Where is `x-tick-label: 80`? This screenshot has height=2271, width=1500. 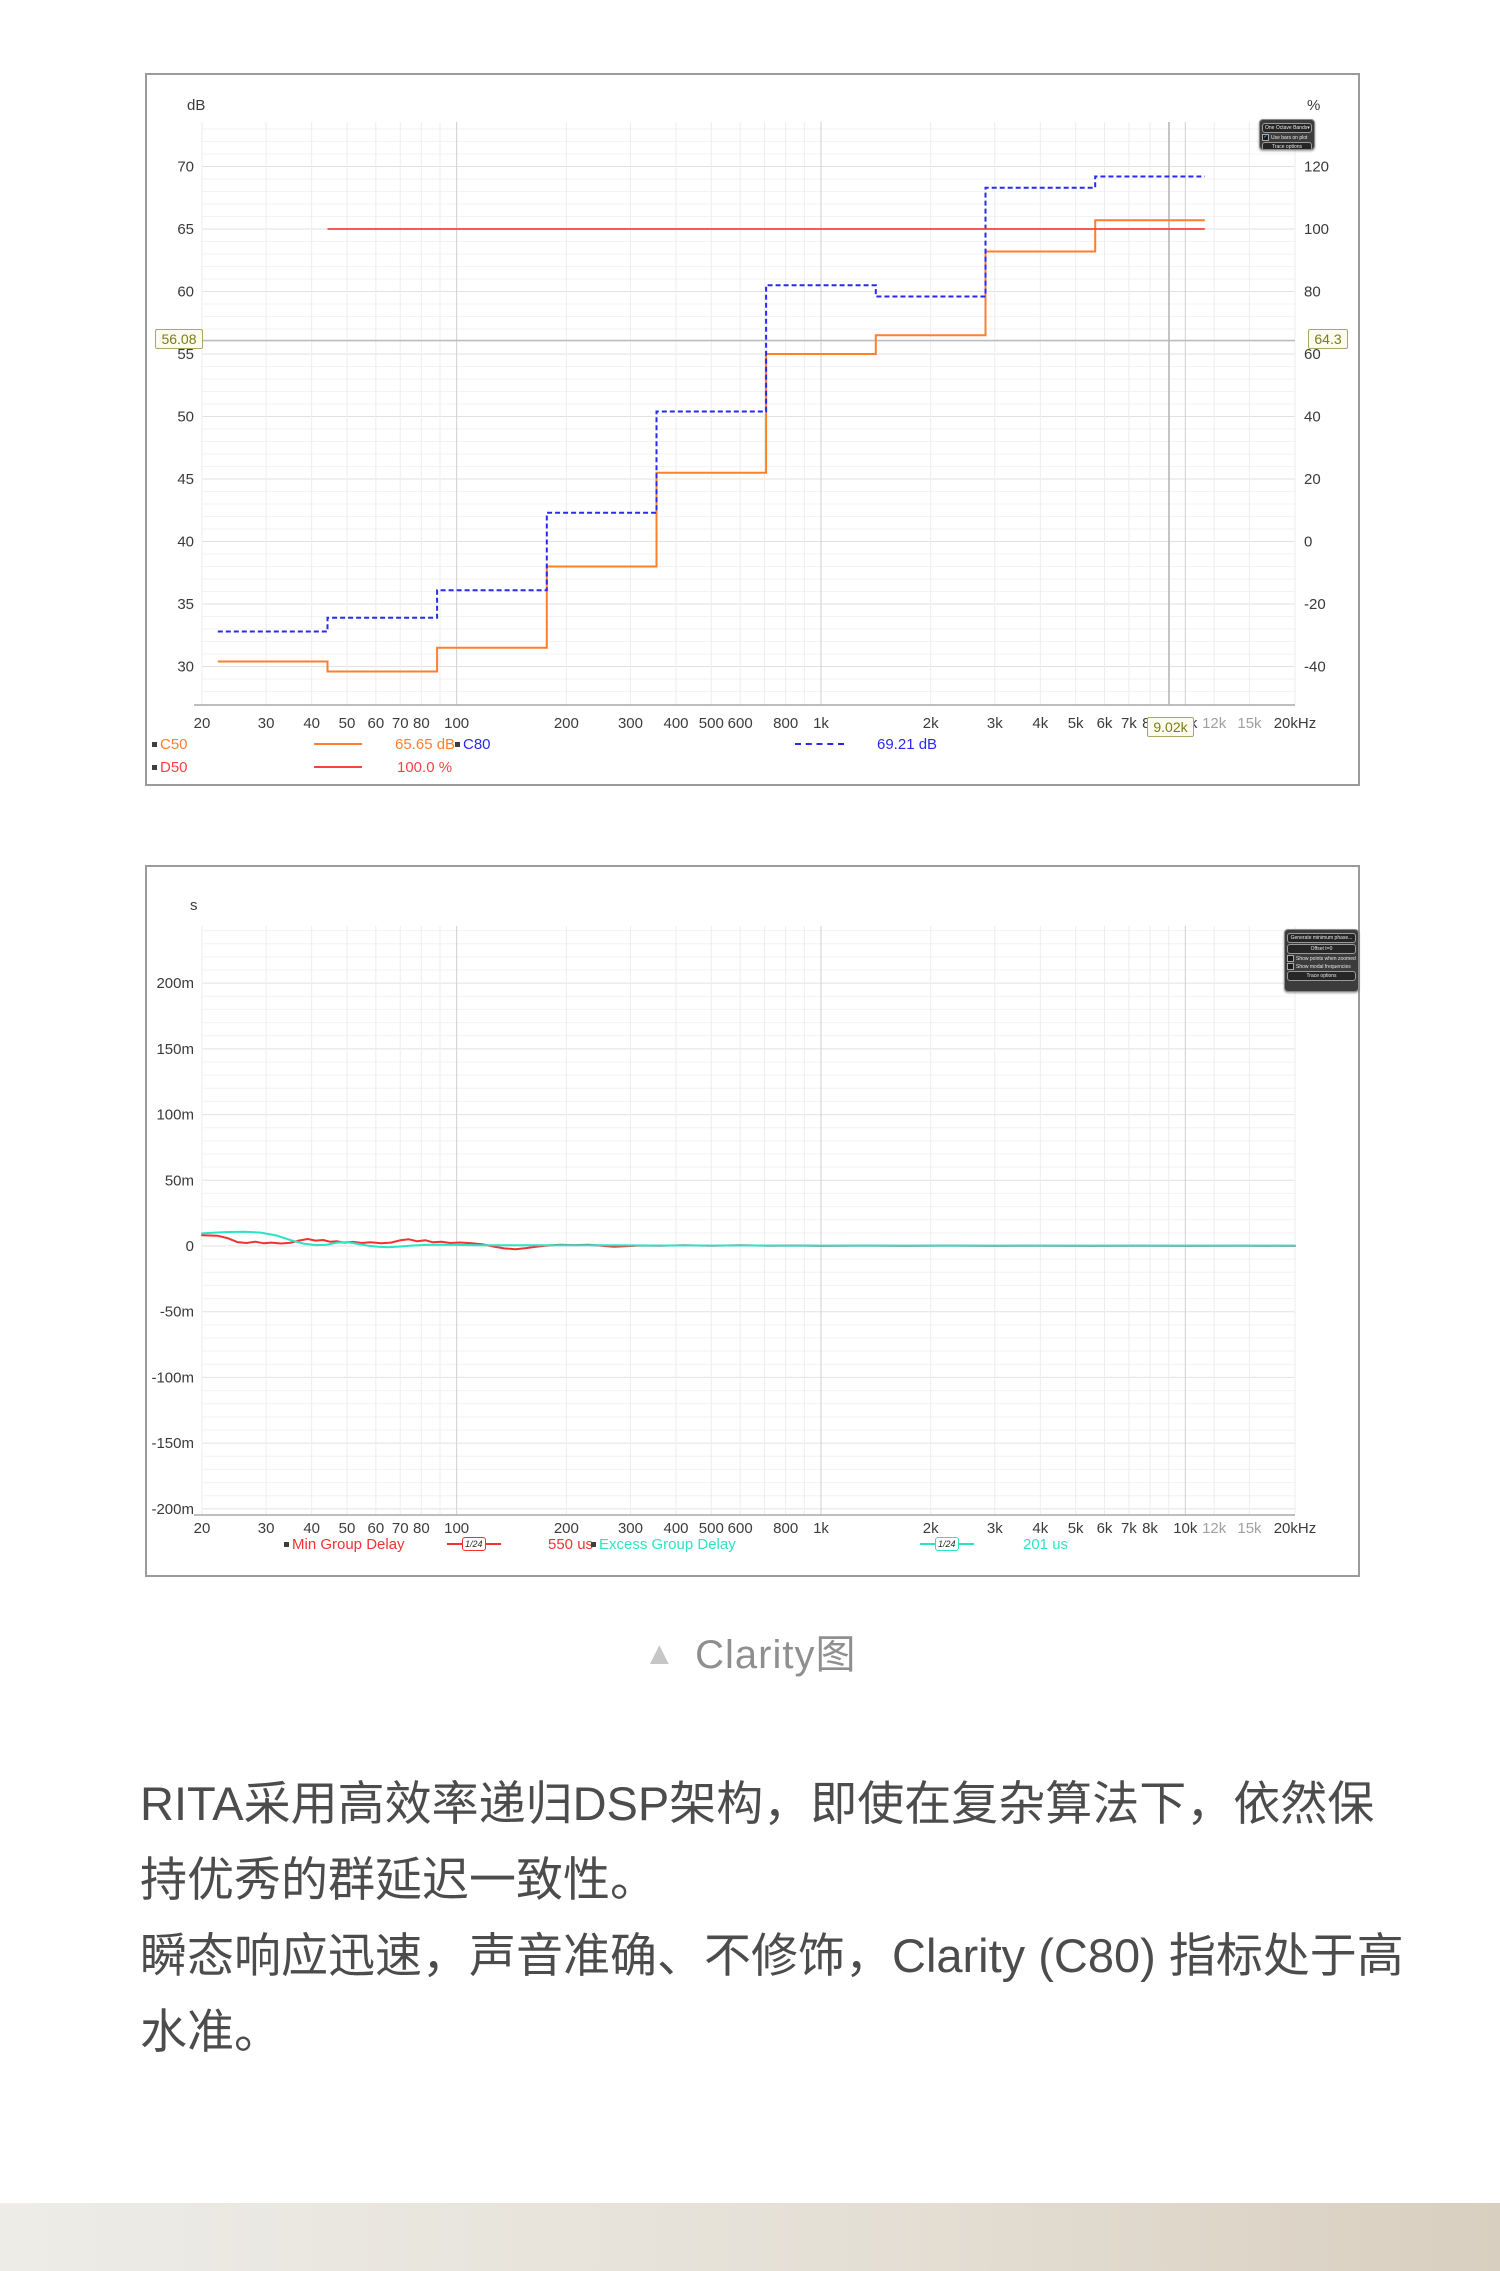
x-tick-label: 80 is located at coordinates (421, 1528).